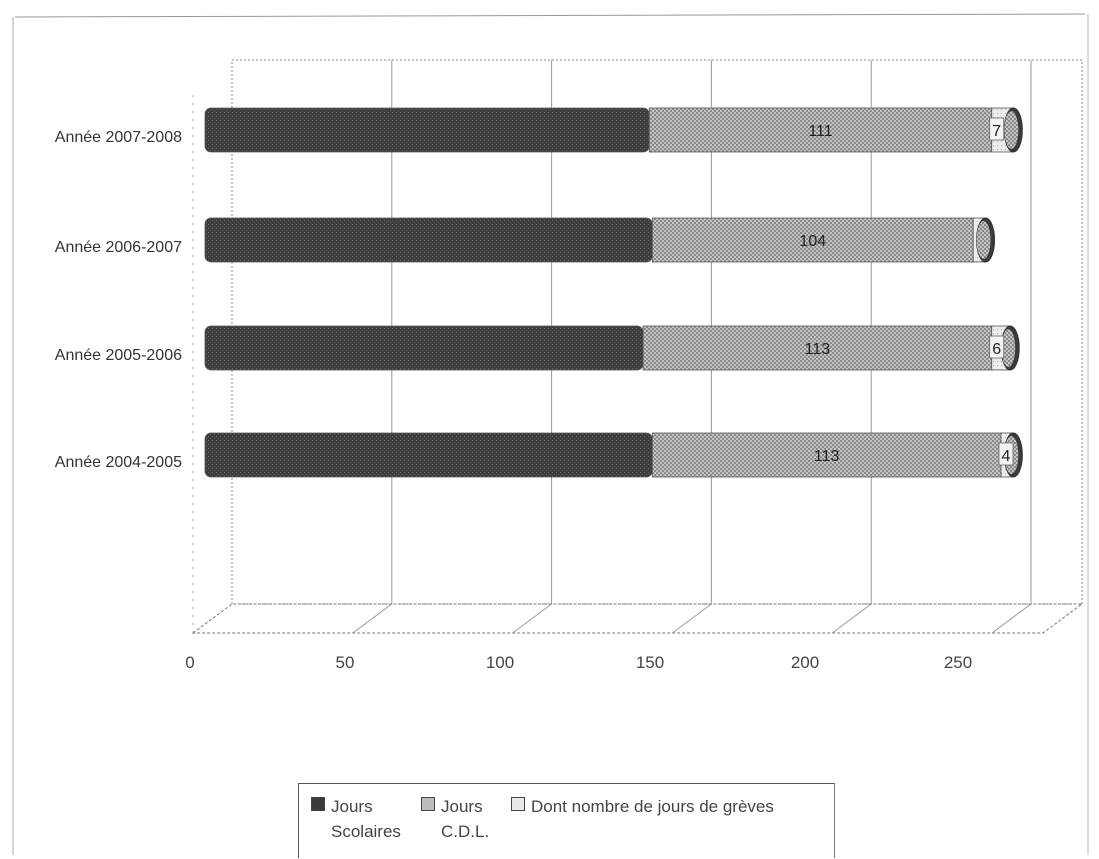  What do you see at coordinates (366, 831) in the screenshot?
I see `legend-label-line2: Scolaires` at bounding box center [366, 831].